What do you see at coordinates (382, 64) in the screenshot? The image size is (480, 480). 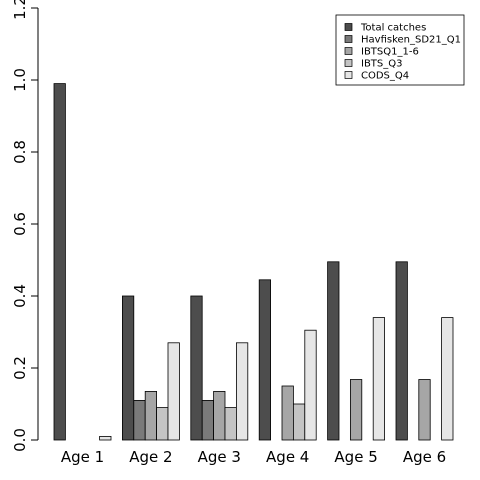 I see `legend-label: IBTS_Q3` at bounding box center [382, 64].